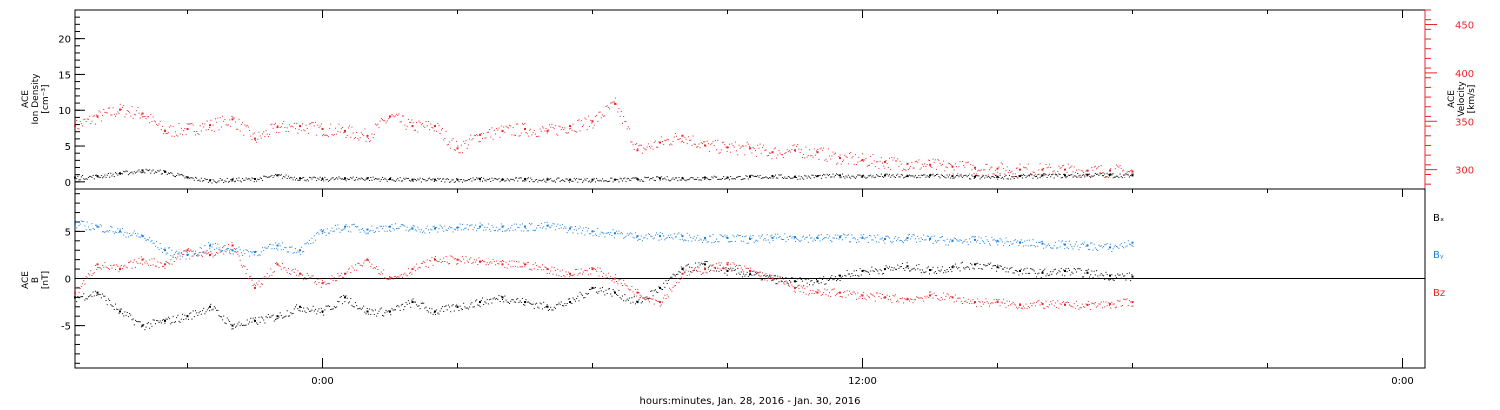 The height and width of the screenshot is (410, 1500). Describe the element at coordinates (97, 292) in the screenshot. I see `field-series-0-point` at that location.